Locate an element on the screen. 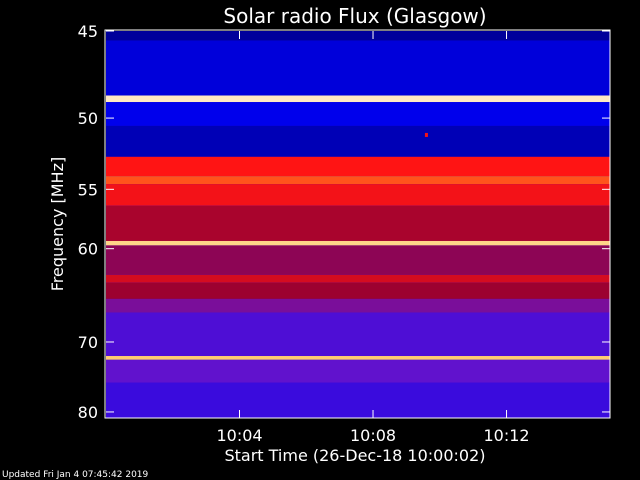  y-tick-label: 60 is located at coordinates (88, 249).